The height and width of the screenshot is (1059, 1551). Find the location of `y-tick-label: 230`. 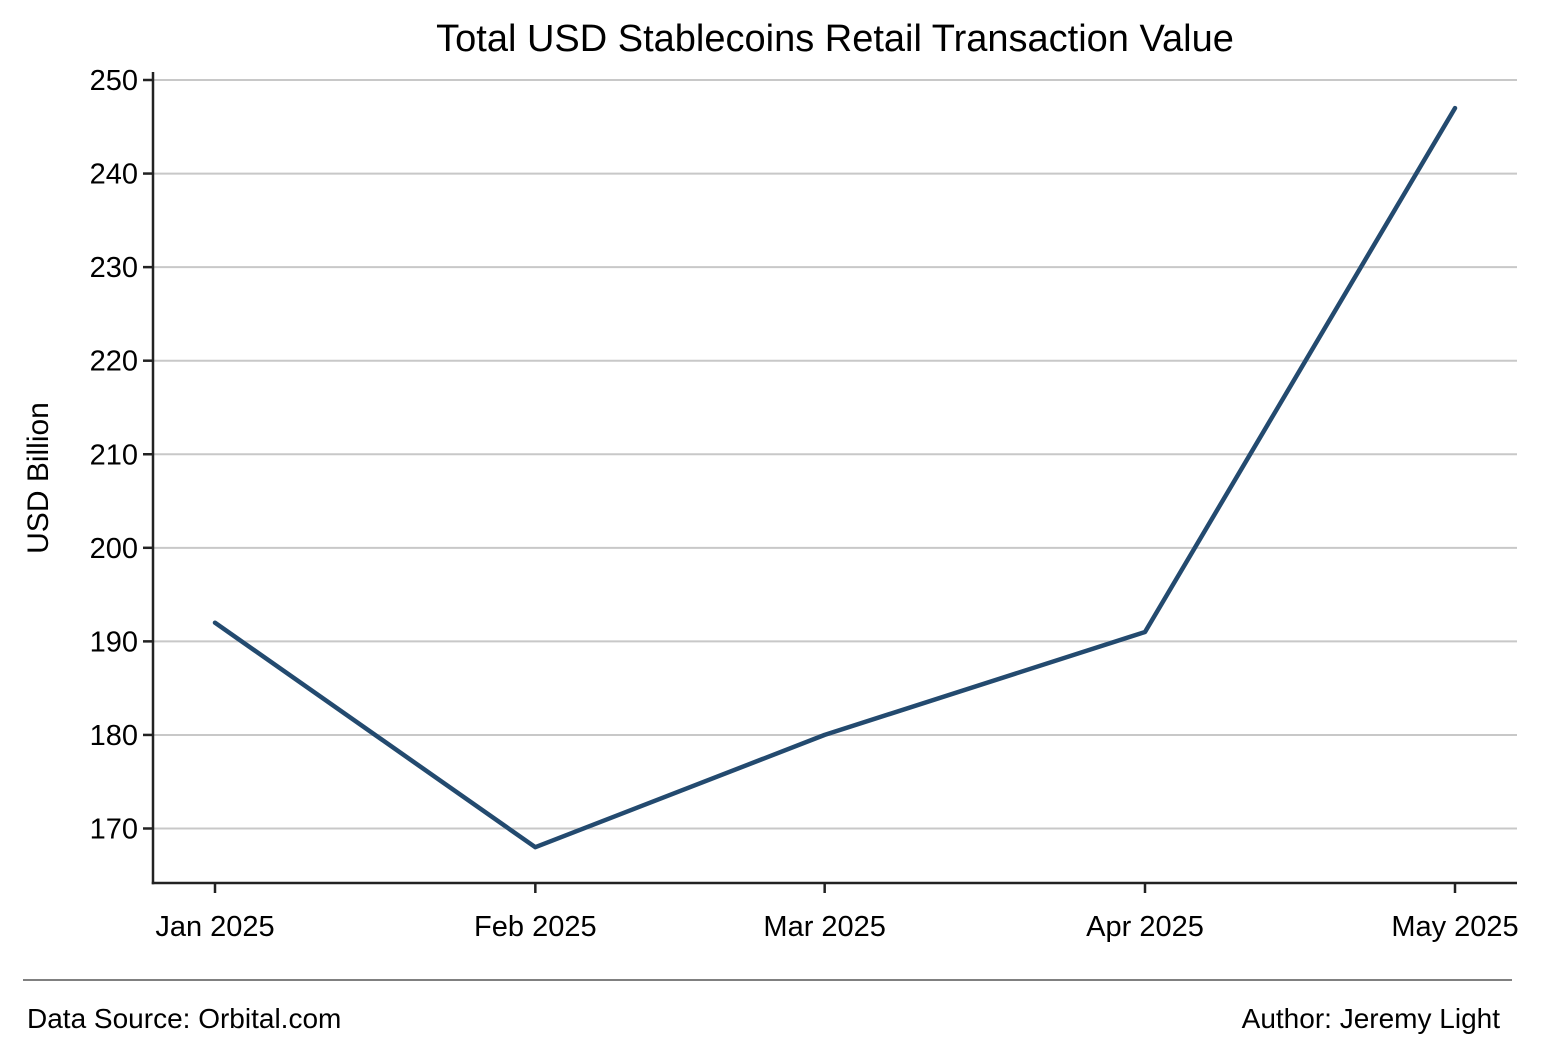

y-tick-label: 230 is located at coordinates (114, 268).